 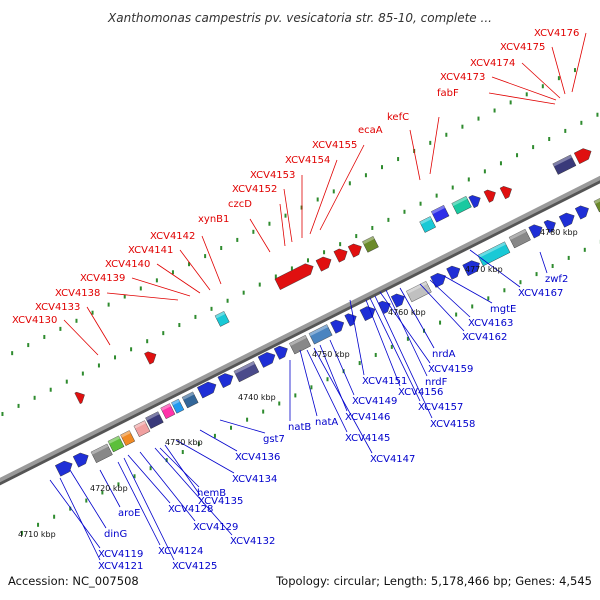 I want to click on gene-label-bottom: nrdF, so click(x=436, y=382).